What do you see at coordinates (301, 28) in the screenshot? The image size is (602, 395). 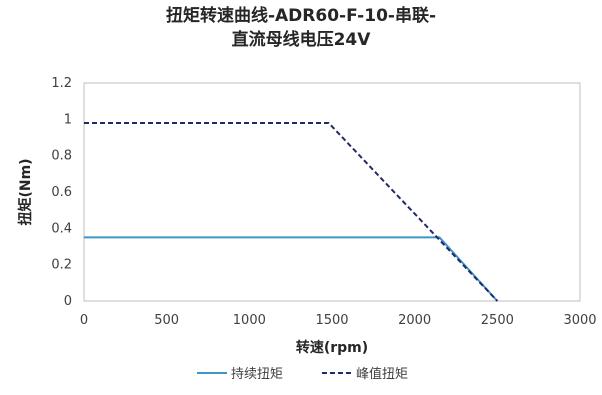 I see `chart-title: 扭矩转速曲线-ADR60-F-10-串联- 直流母线电压24V` at bounding box center [301, 28].